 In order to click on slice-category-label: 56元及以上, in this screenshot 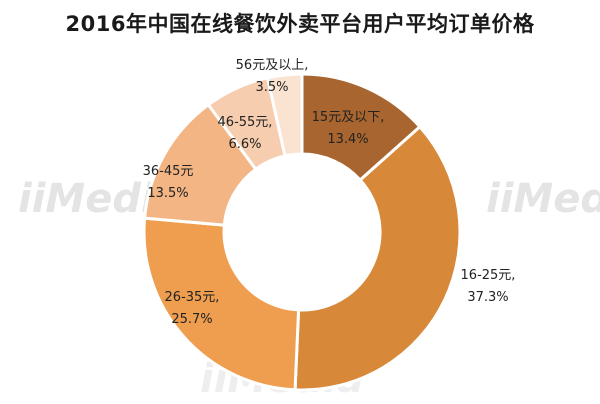, I will do `click(272, 65)`.